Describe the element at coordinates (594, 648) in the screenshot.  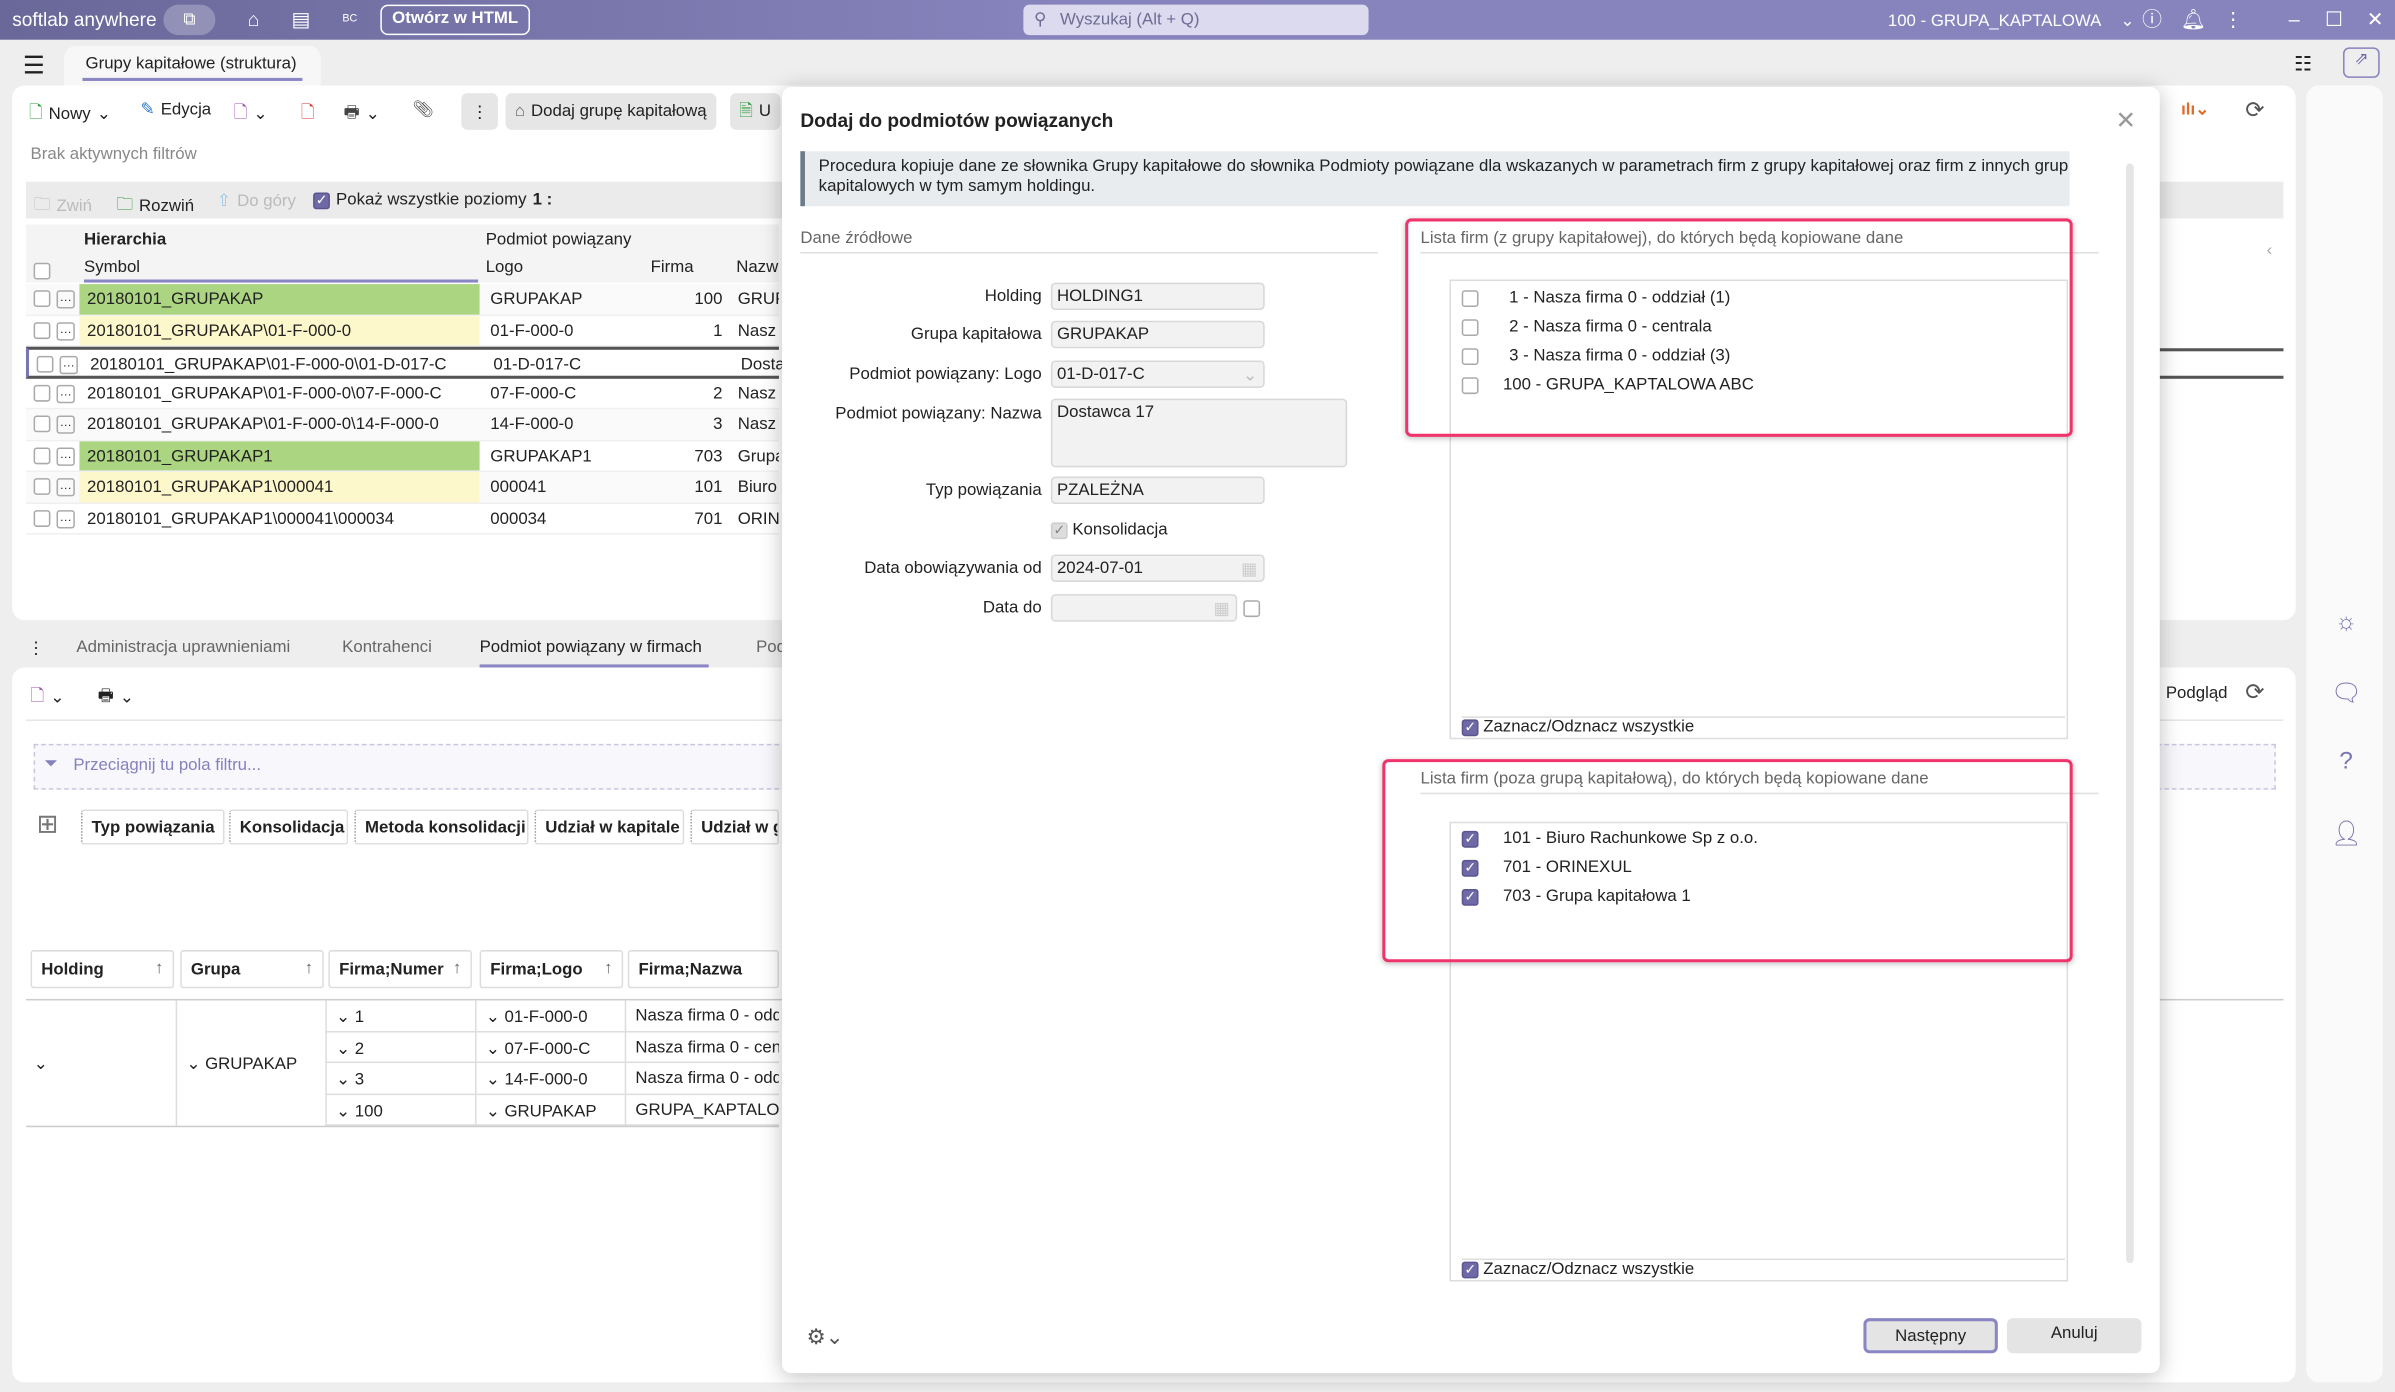
I see `tab-2: Podmiot powiązany w firmach` at that location.